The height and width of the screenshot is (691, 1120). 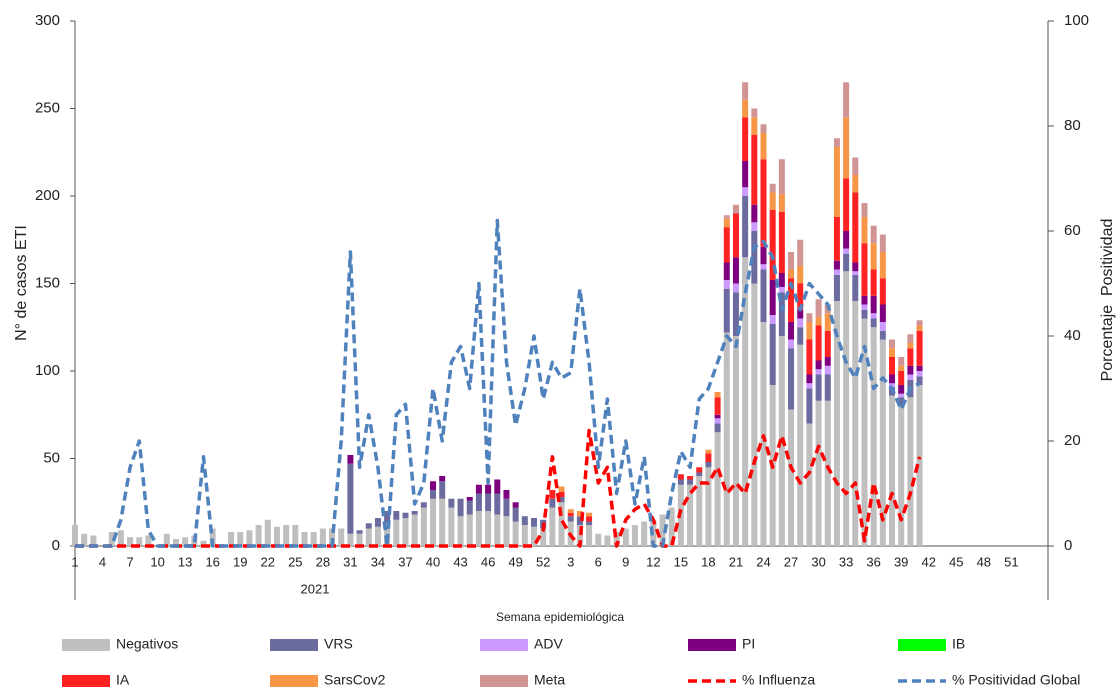 I want to click on legend-label: PI, so click(x=748, y=644).